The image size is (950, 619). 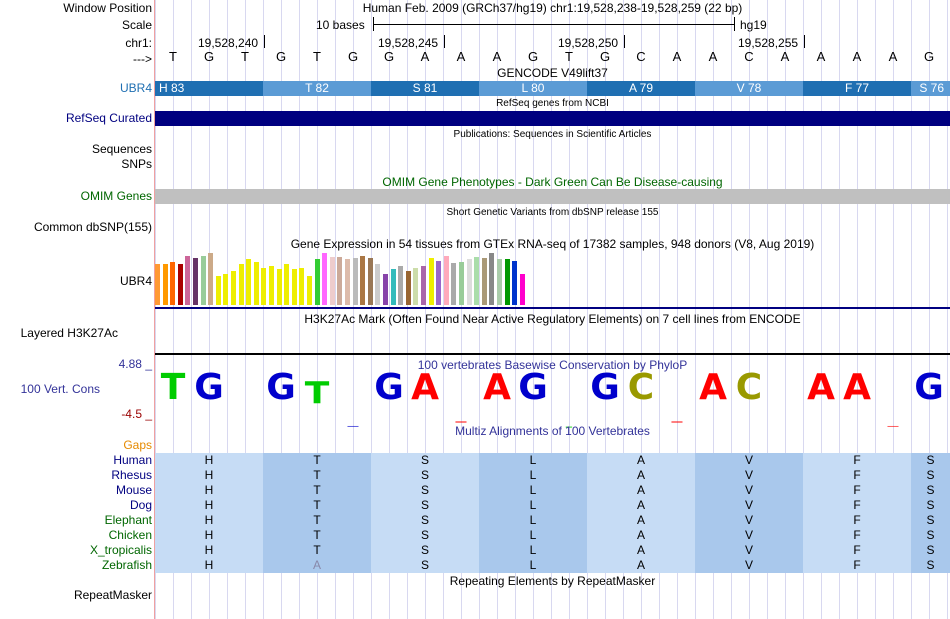 What do you see at coordinates (317, 88) in the screenshot?
I see `codon-block: T 82` at bounding box center [317, 88].